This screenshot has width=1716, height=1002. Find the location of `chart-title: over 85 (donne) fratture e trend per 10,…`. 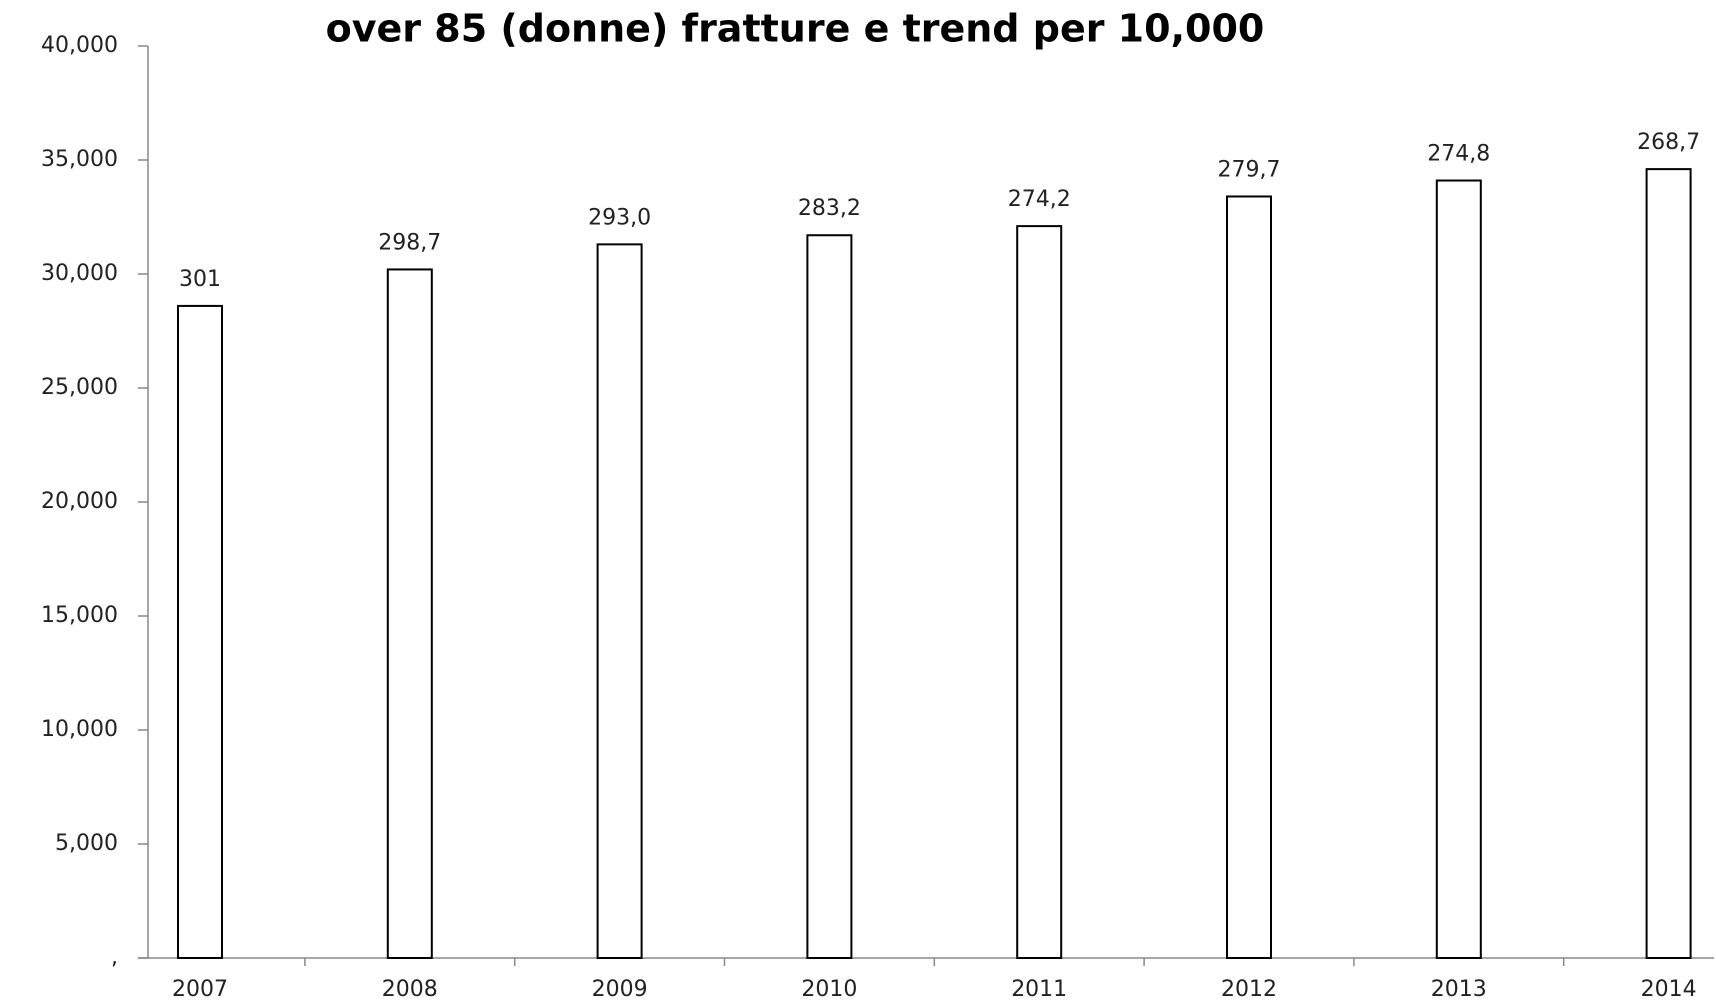

chart-title: over 85 (donne) fratture e trend per 10,… is located at coordinates (795, 29).